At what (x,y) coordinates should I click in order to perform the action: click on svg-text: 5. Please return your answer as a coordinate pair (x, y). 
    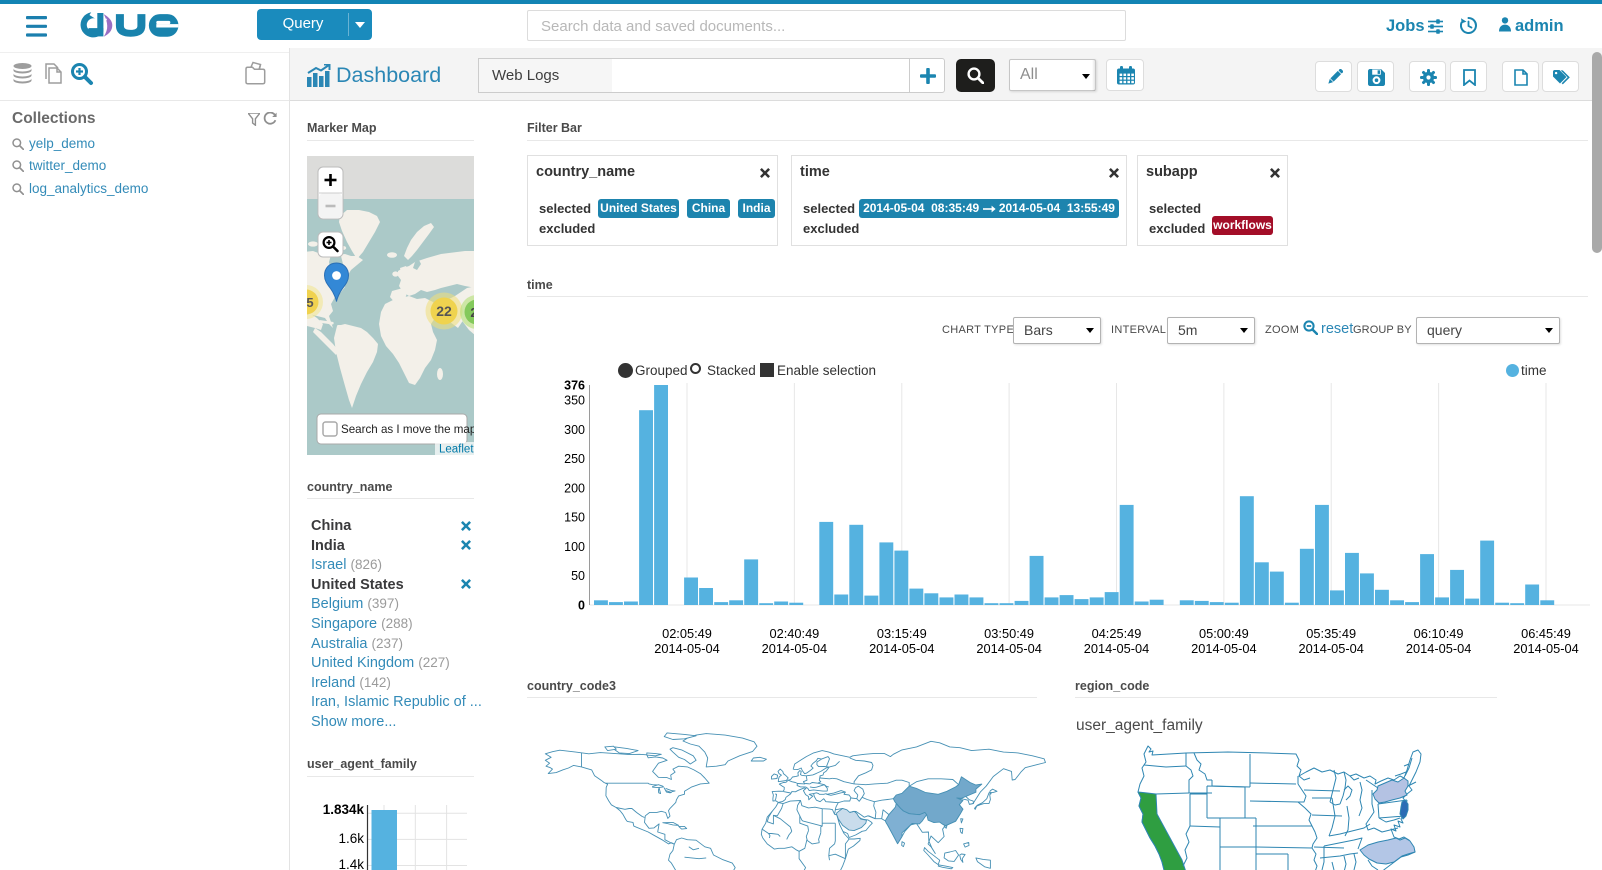
    Looking at the image, I should click on (310, 302).